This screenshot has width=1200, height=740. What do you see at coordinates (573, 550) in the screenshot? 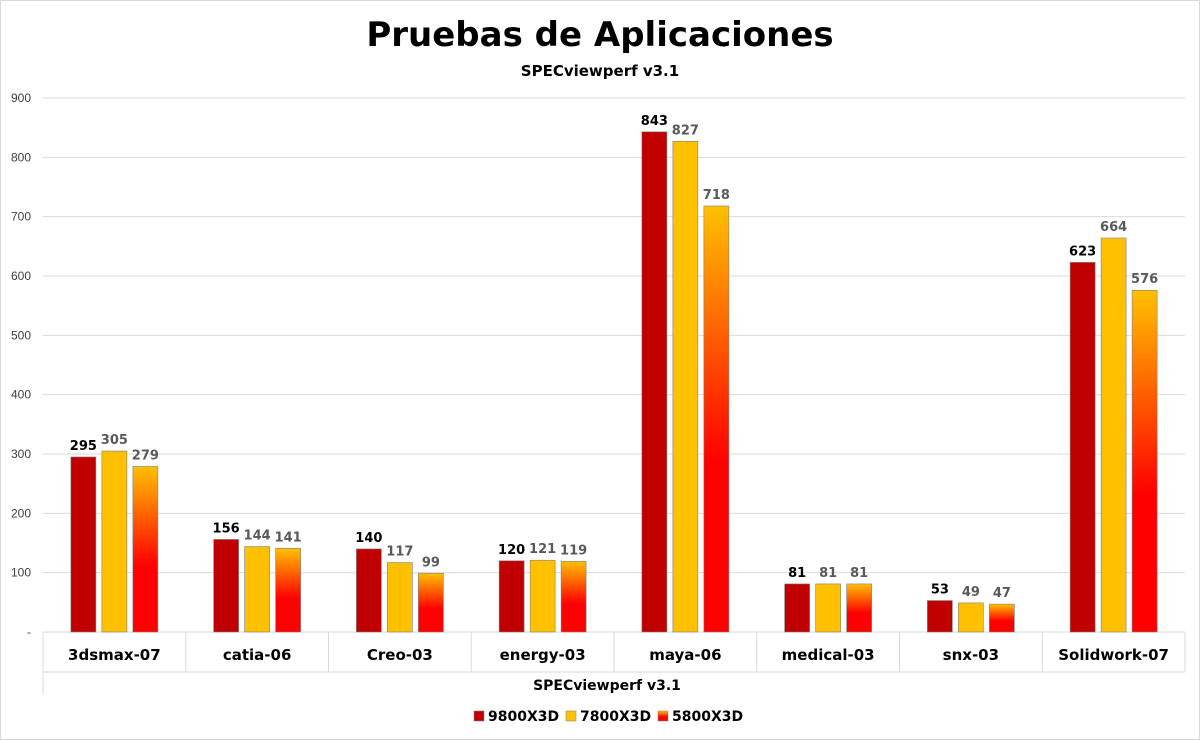
I see `data-label: 119` at bounding box center [573, 550].